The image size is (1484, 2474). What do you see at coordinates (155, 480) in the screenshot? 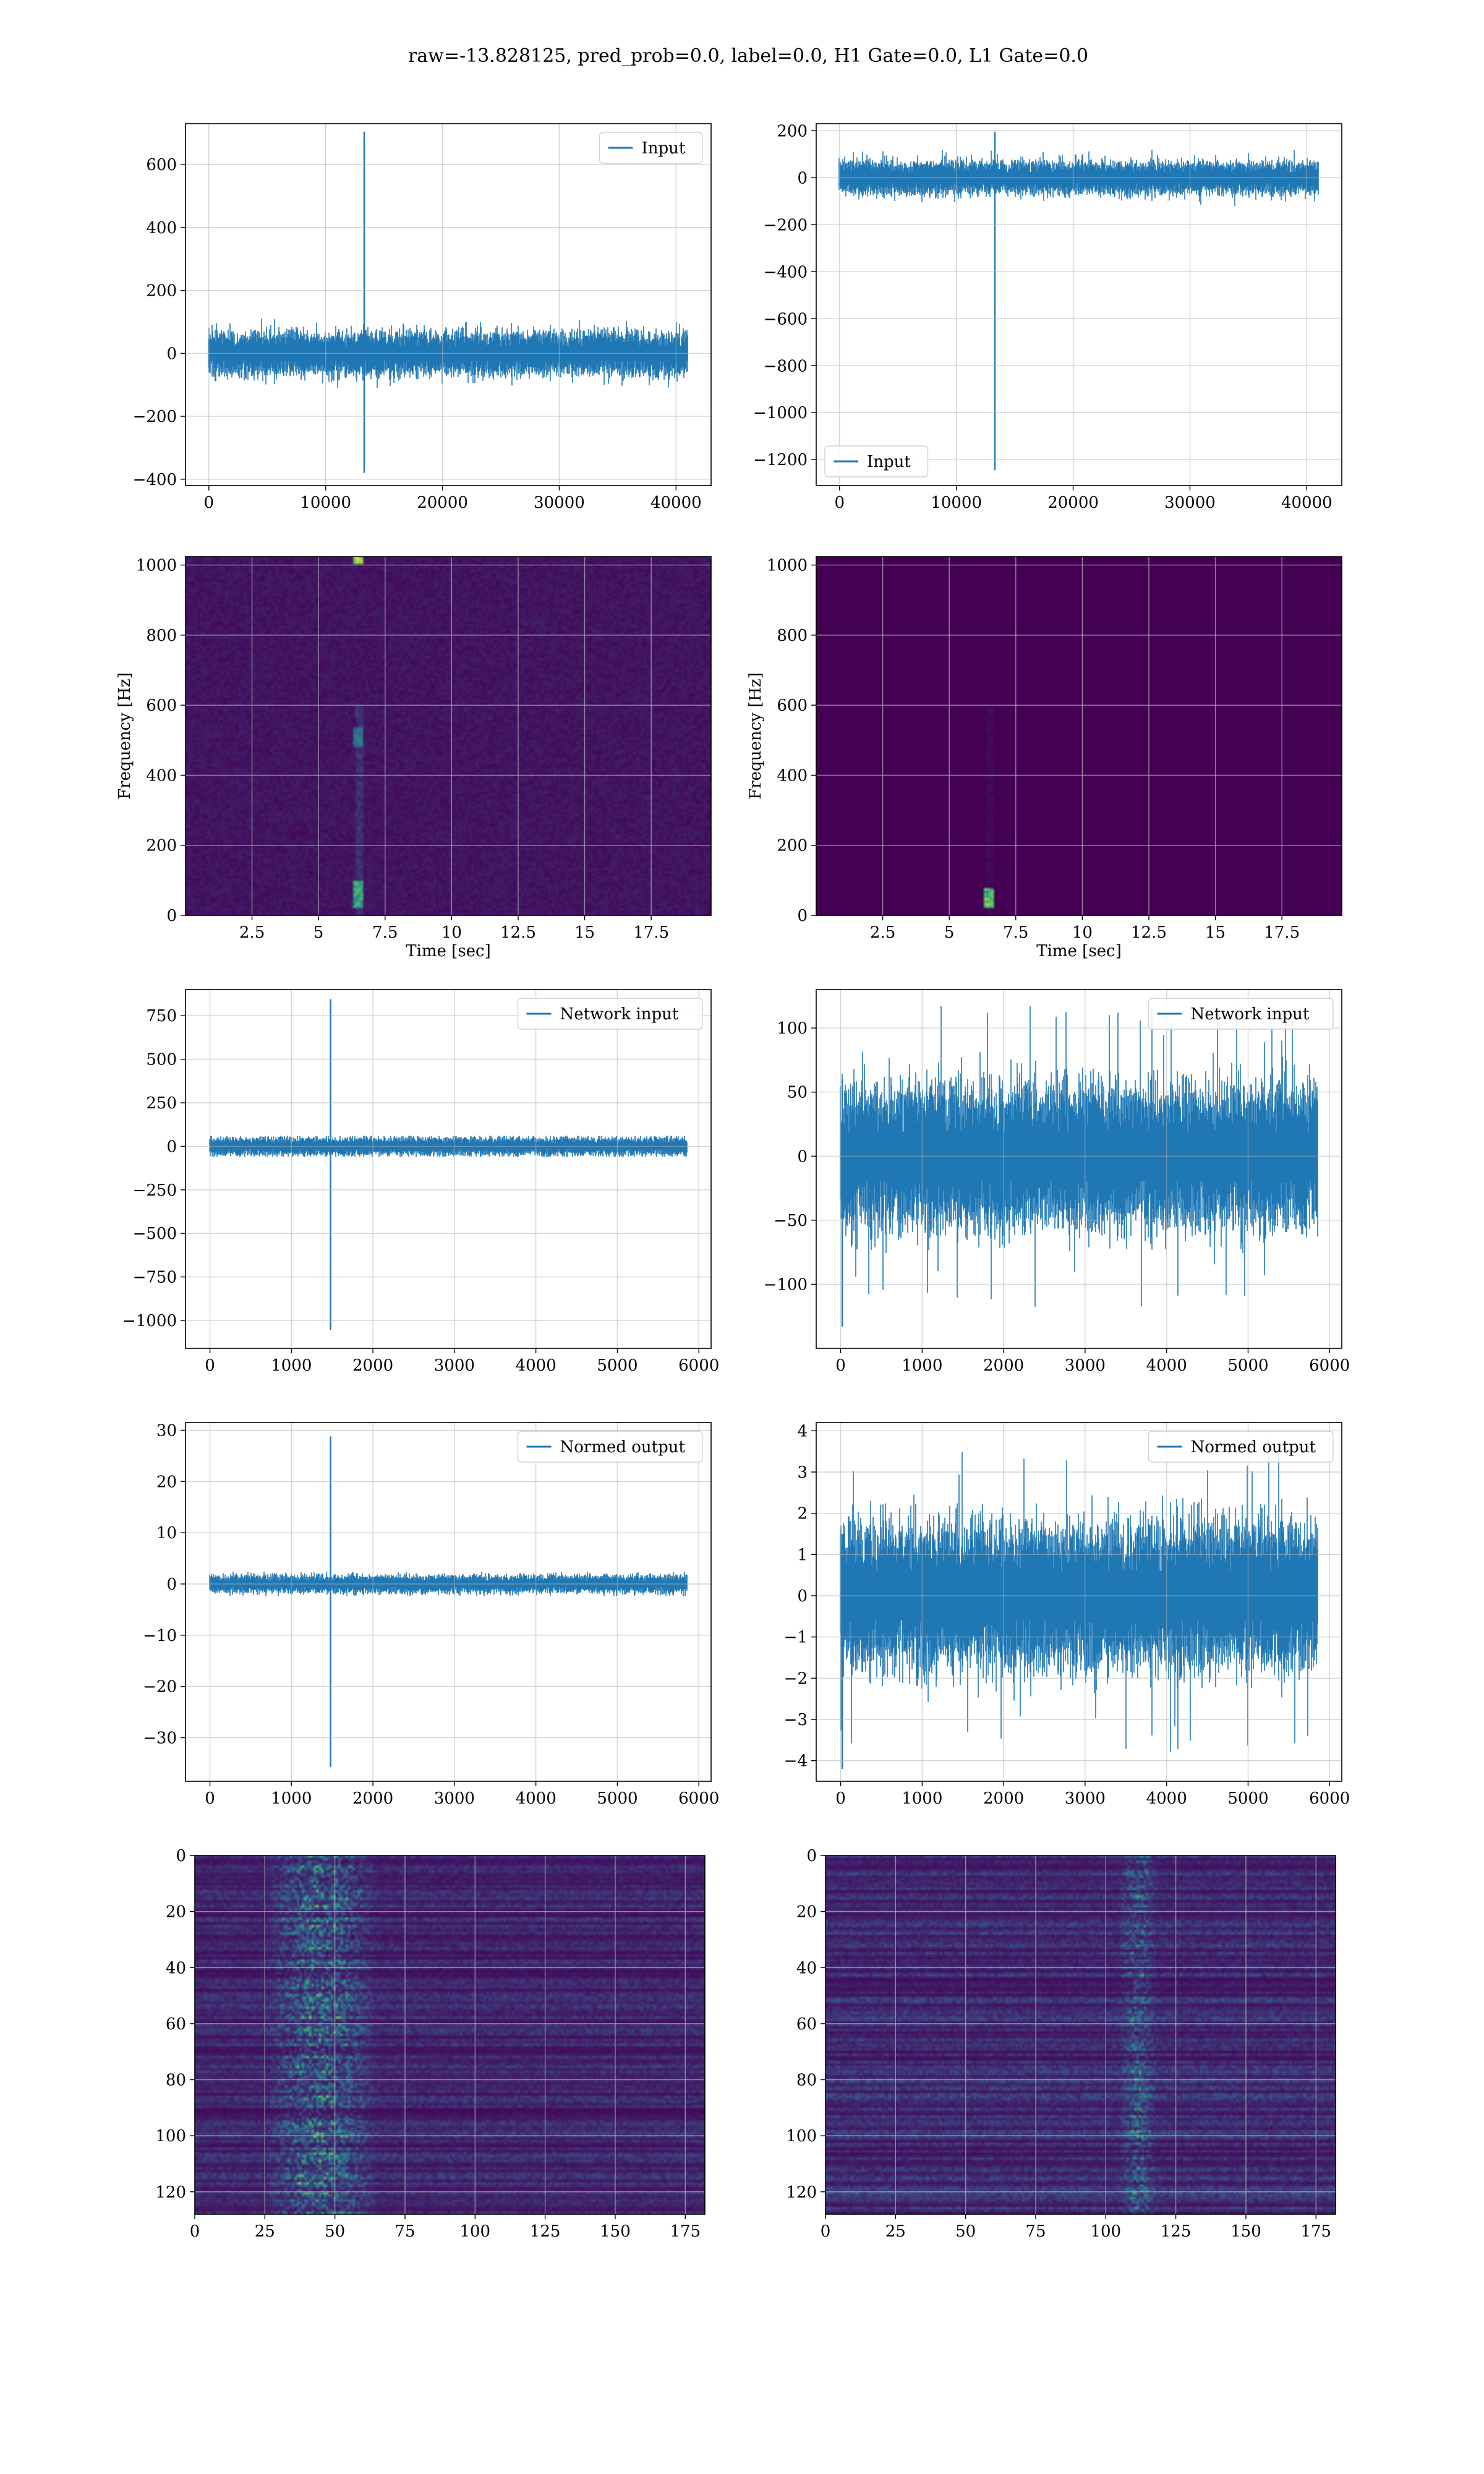
I see `y-tick-label: −400` at bounding box center [155, 480].